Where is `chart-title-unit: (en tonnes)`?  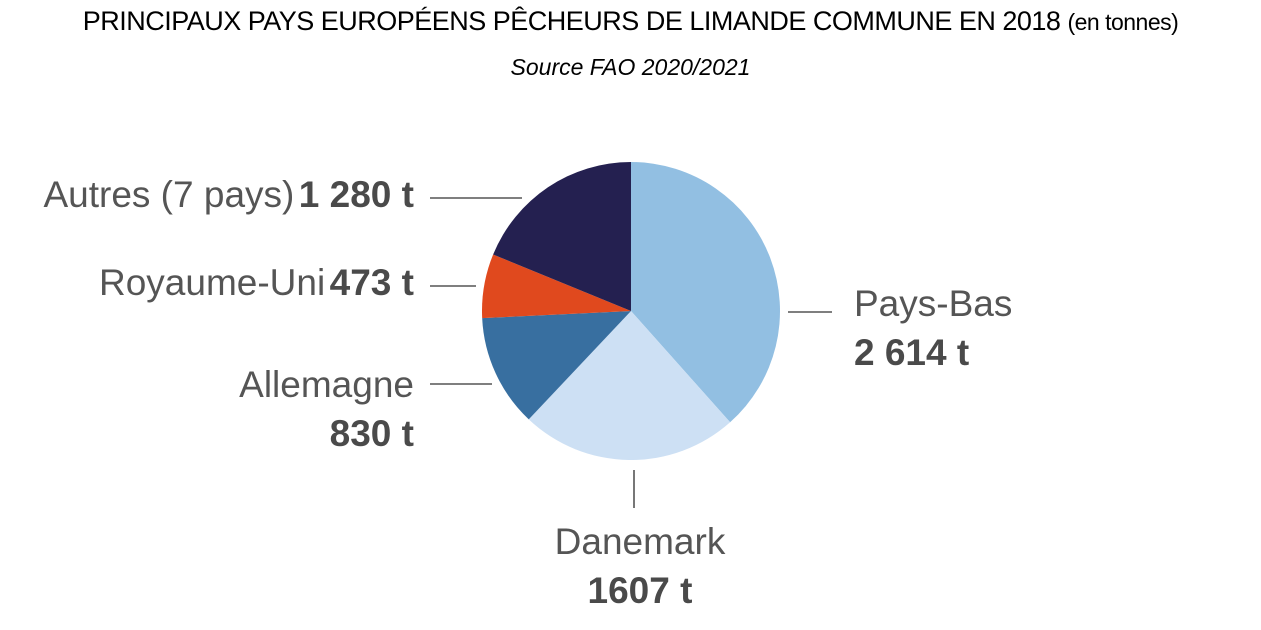
chart-title-unit: (en tonnes) is located at coordinates (1123, 22).